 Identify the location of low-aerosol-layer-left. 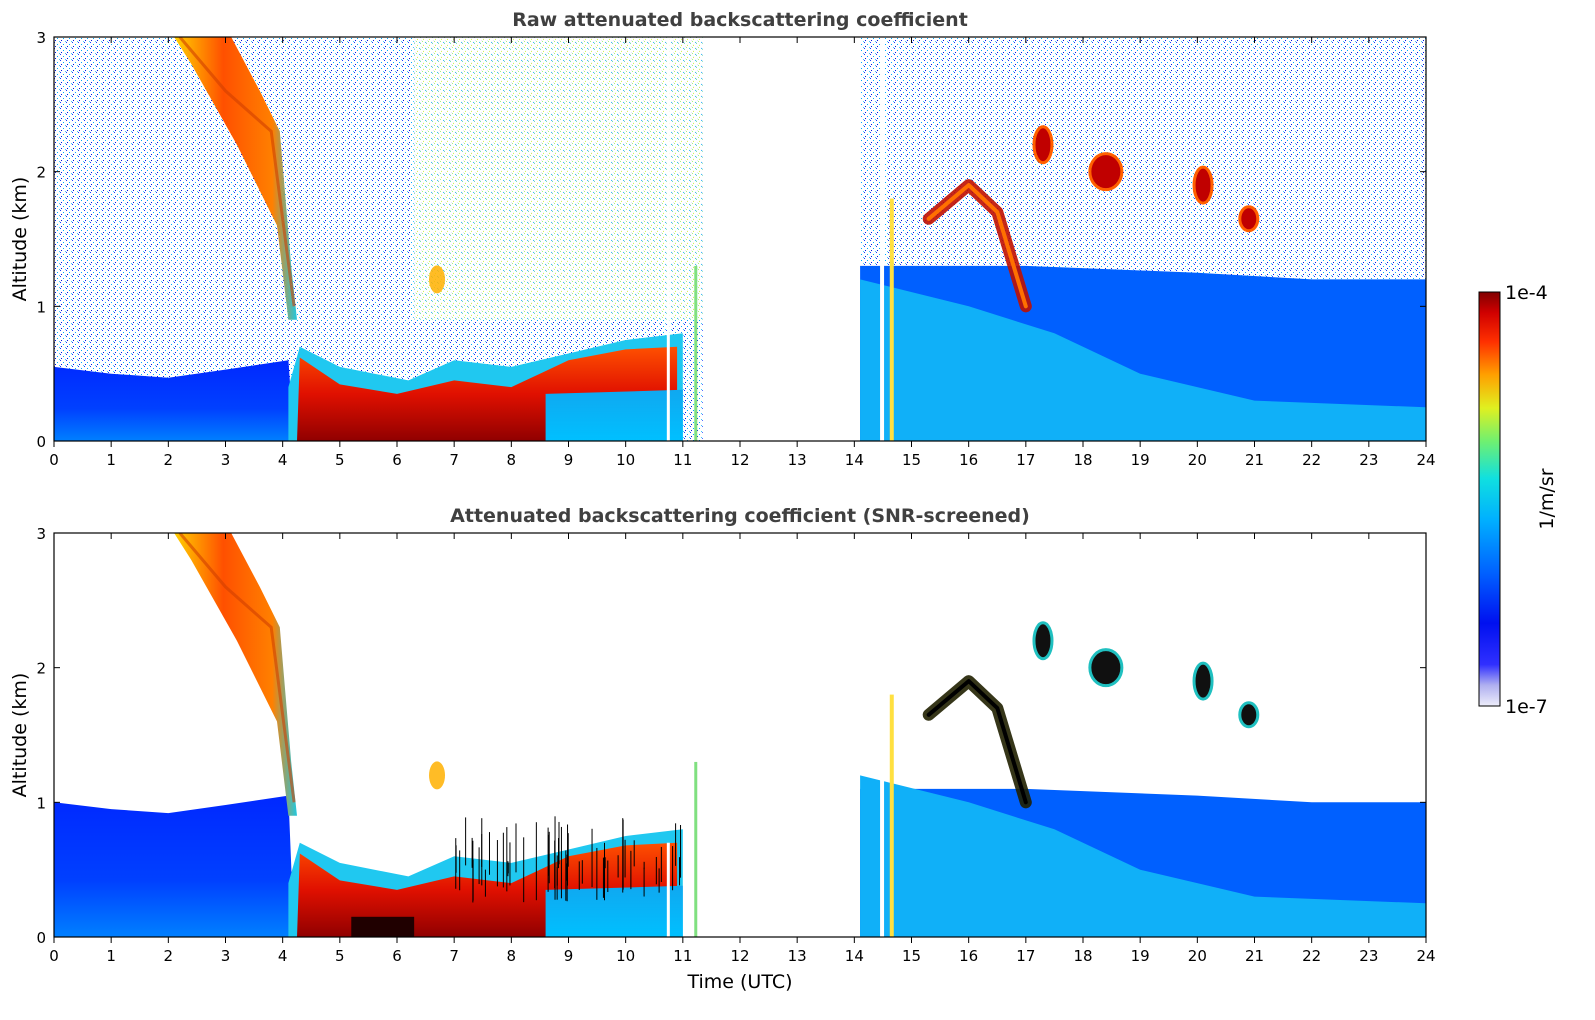
(174, 866).